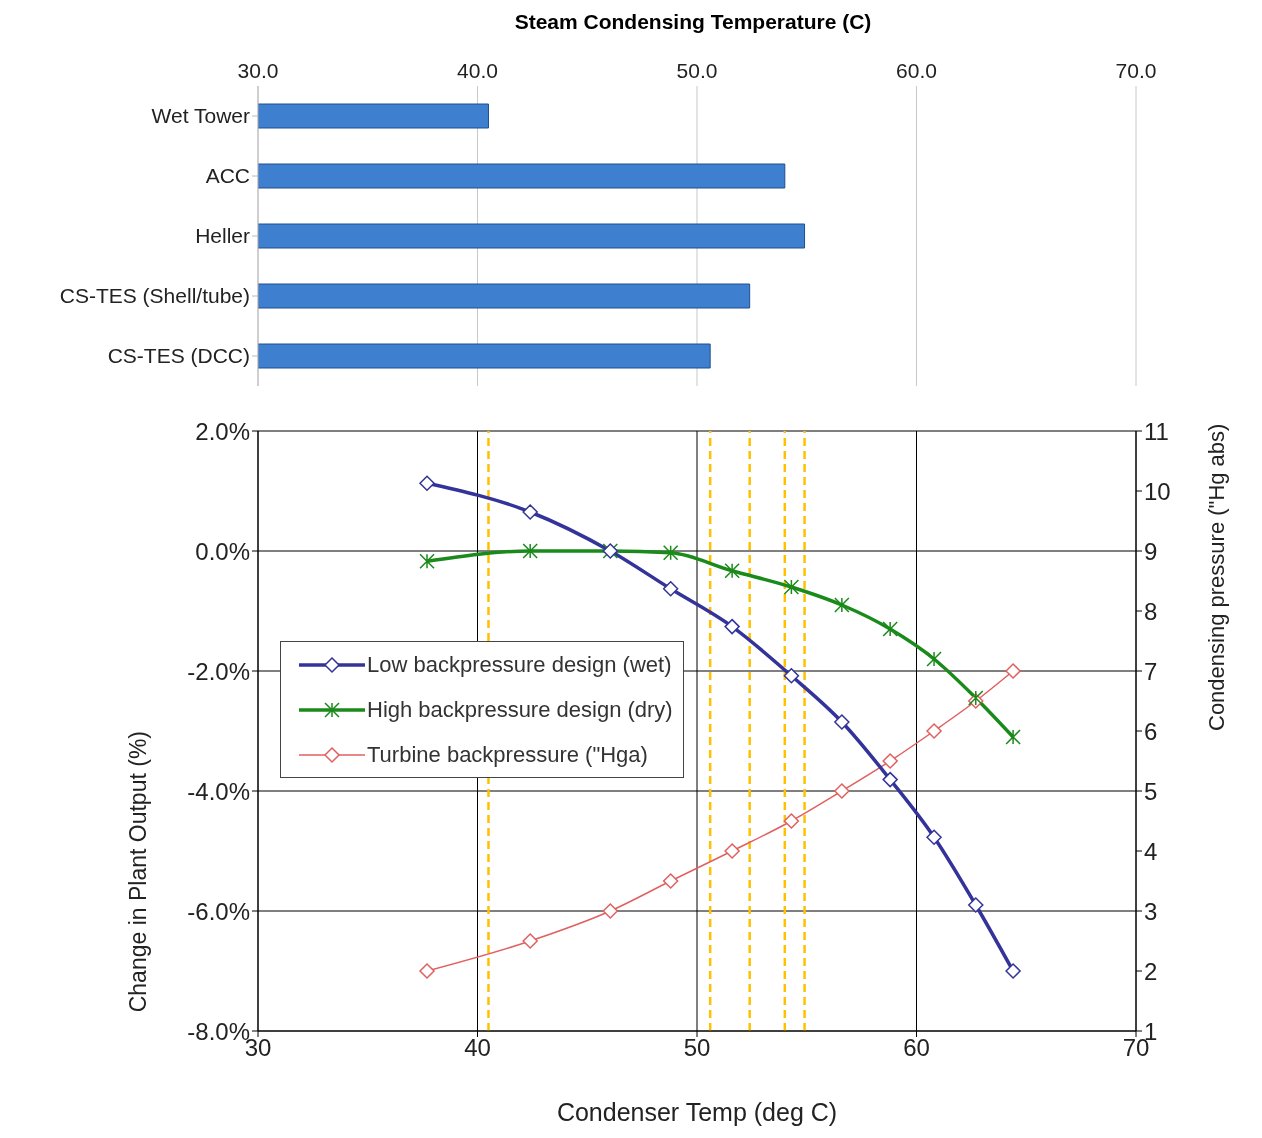 The image size is (1262, 1138). I want to click on legend-label: High backpressure design (dry), so click(520, 709).